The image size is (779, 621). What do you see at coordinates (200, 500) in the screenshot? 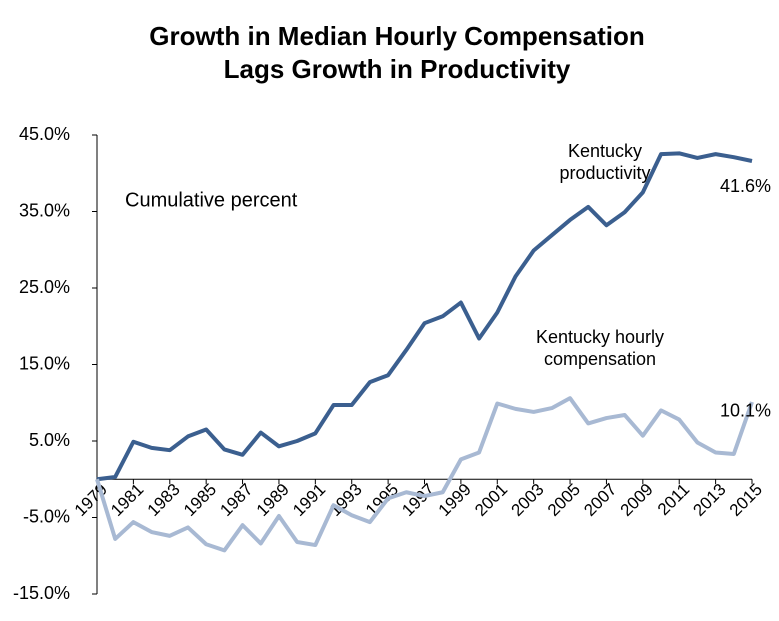
I see `x-tick-label: 1985` at bounding box center [200, 500].